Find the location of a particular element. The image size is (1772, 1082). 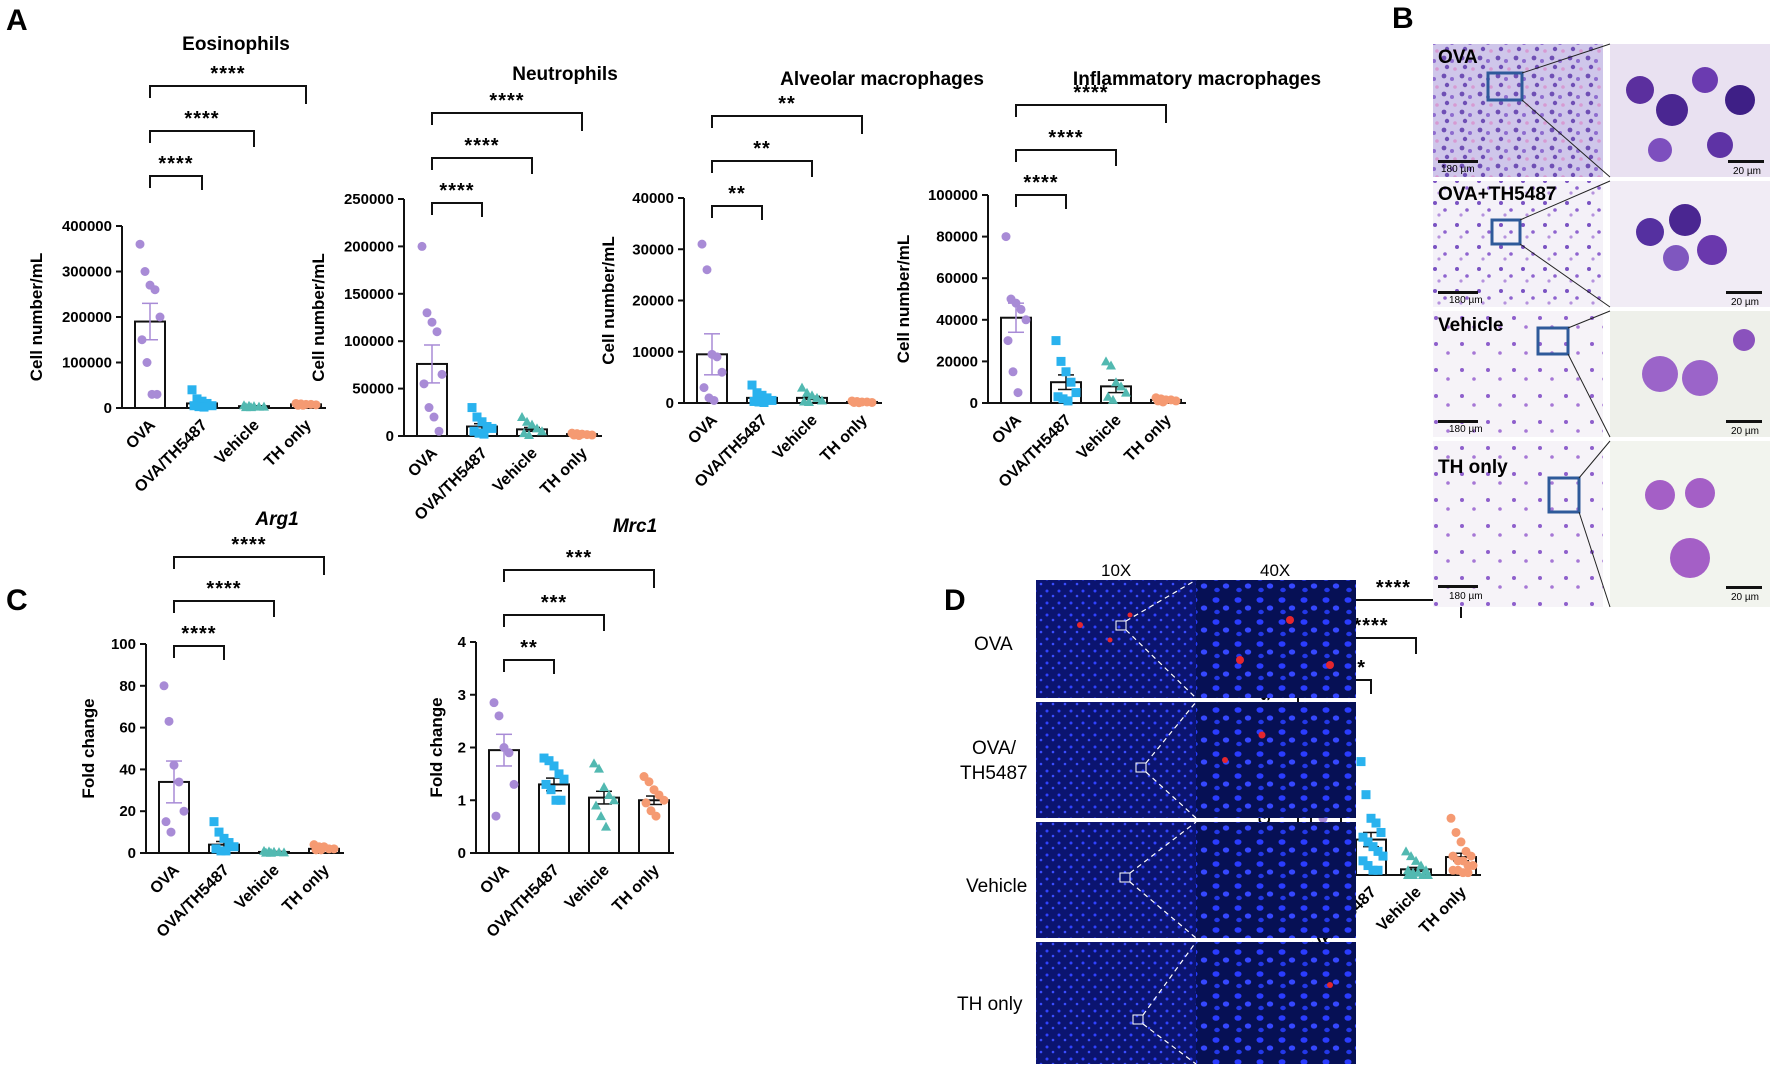

y-tick-label: 0 is located at coordinates (108, 408).